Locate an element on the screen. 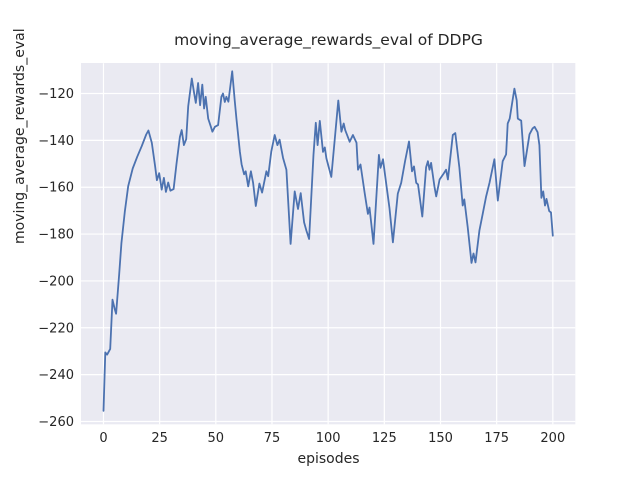  x-tick-label: 75 is located at coordinates (272, 438).